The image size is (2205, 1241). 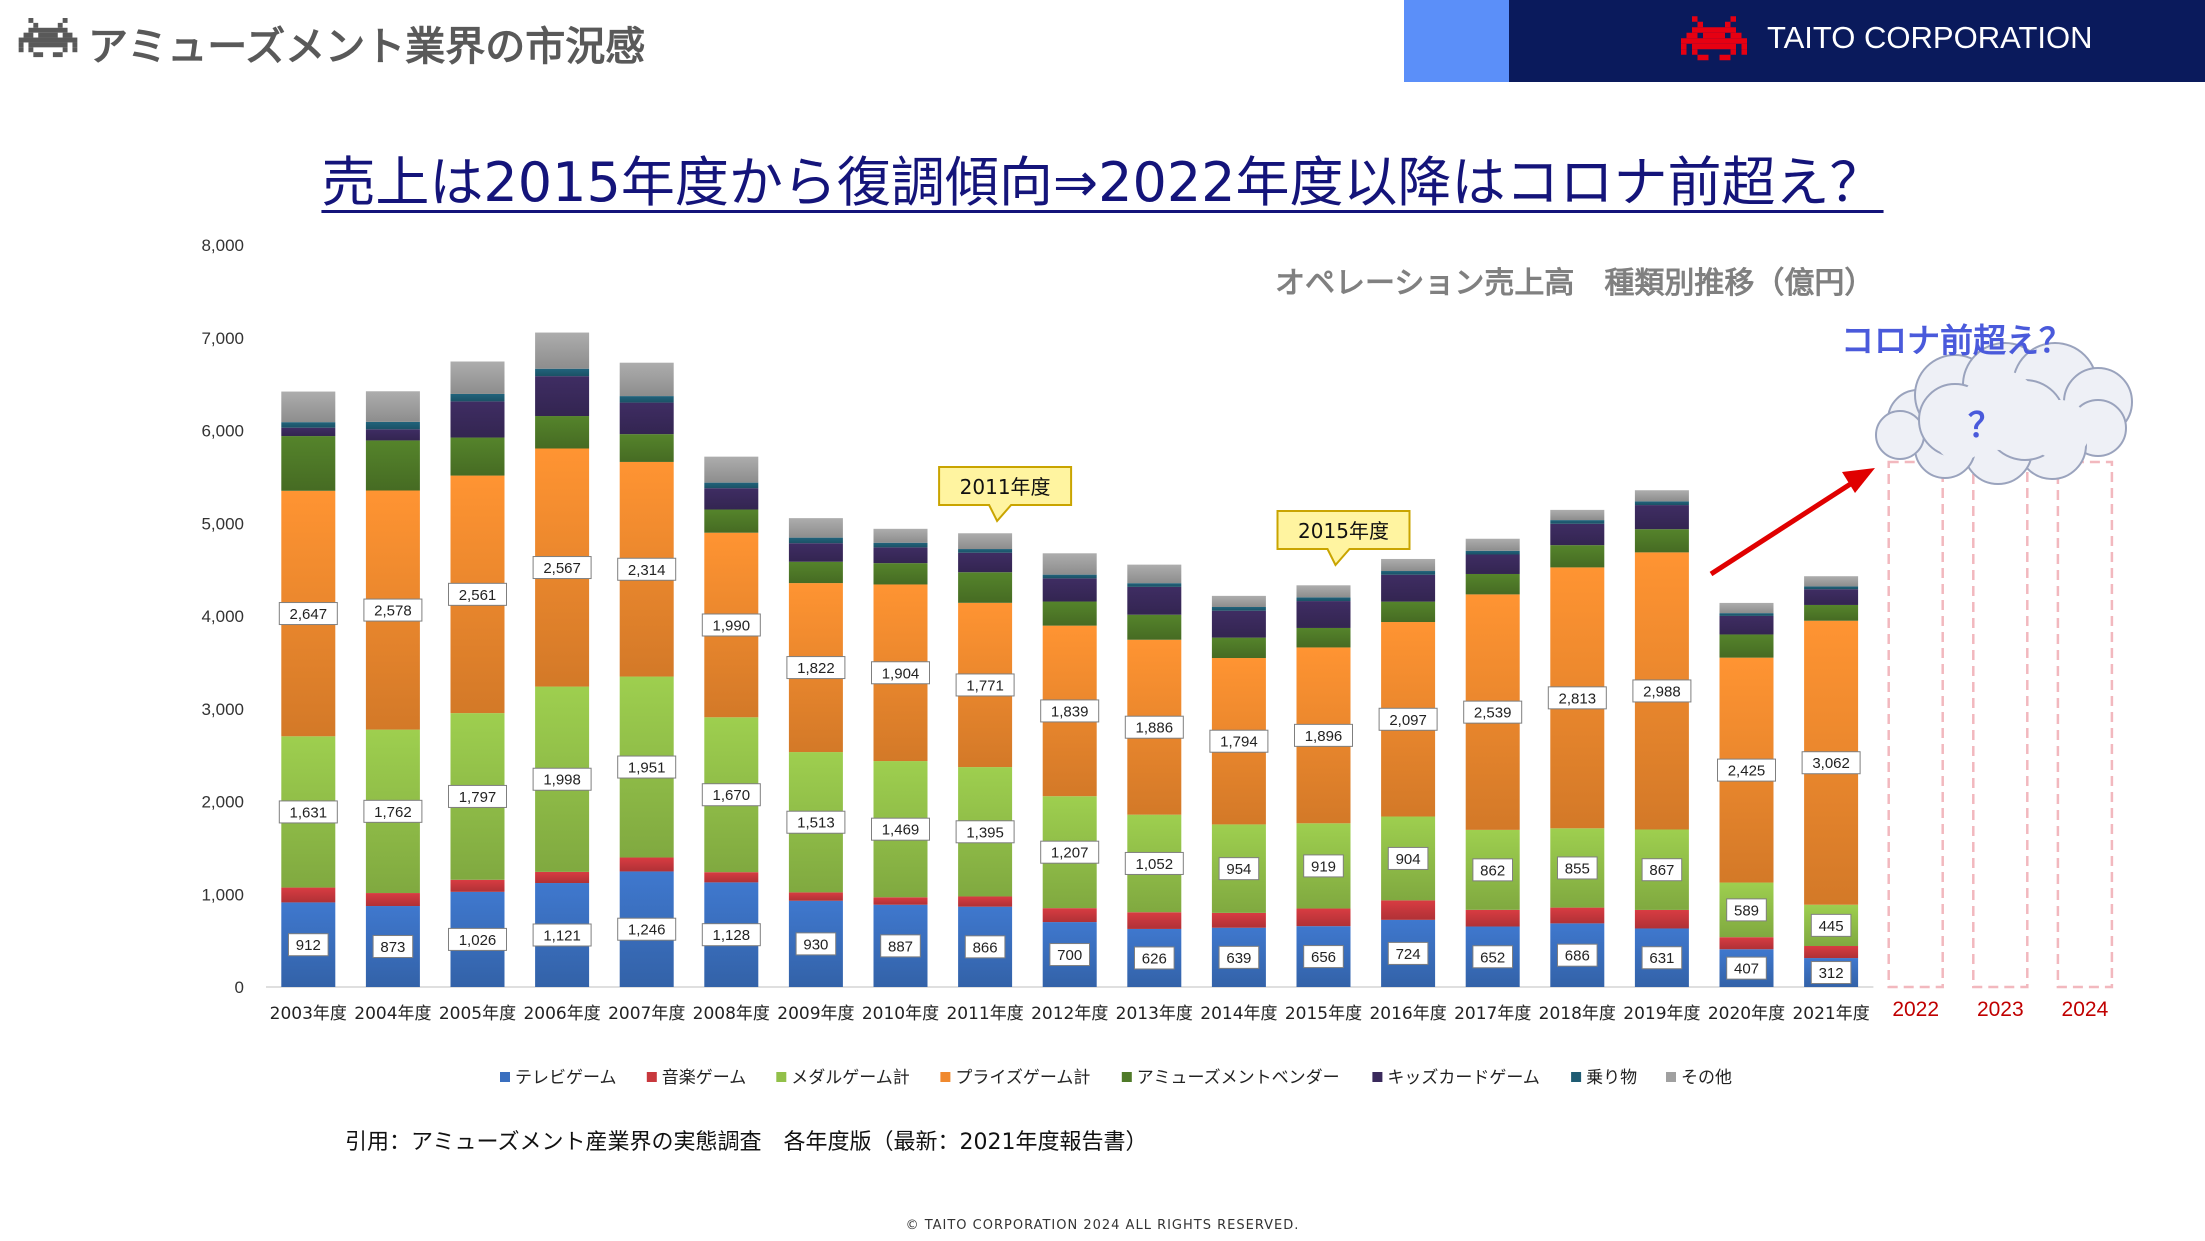 What do you see at coordinates (477, 1014) in the screenshot?
I see `x-tick-label: 2005年度` at bounding box center [477, 1014].